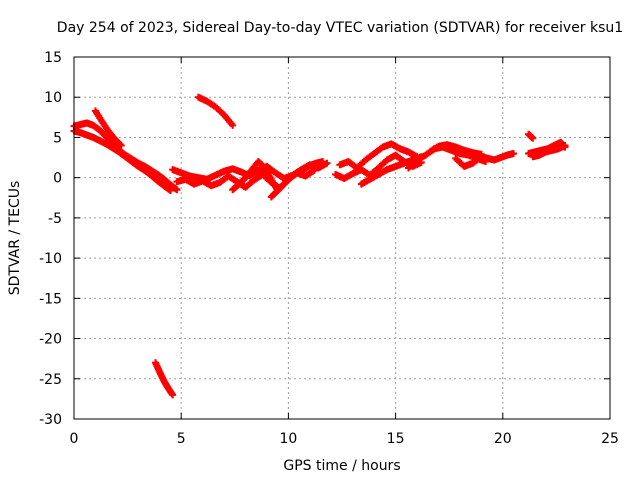 This screenshot has width=640, height=480. What do you see at coordinates (50, 259) in the screenshot?
I see `y-tick-label: -10` at bounding box center [50, 259].